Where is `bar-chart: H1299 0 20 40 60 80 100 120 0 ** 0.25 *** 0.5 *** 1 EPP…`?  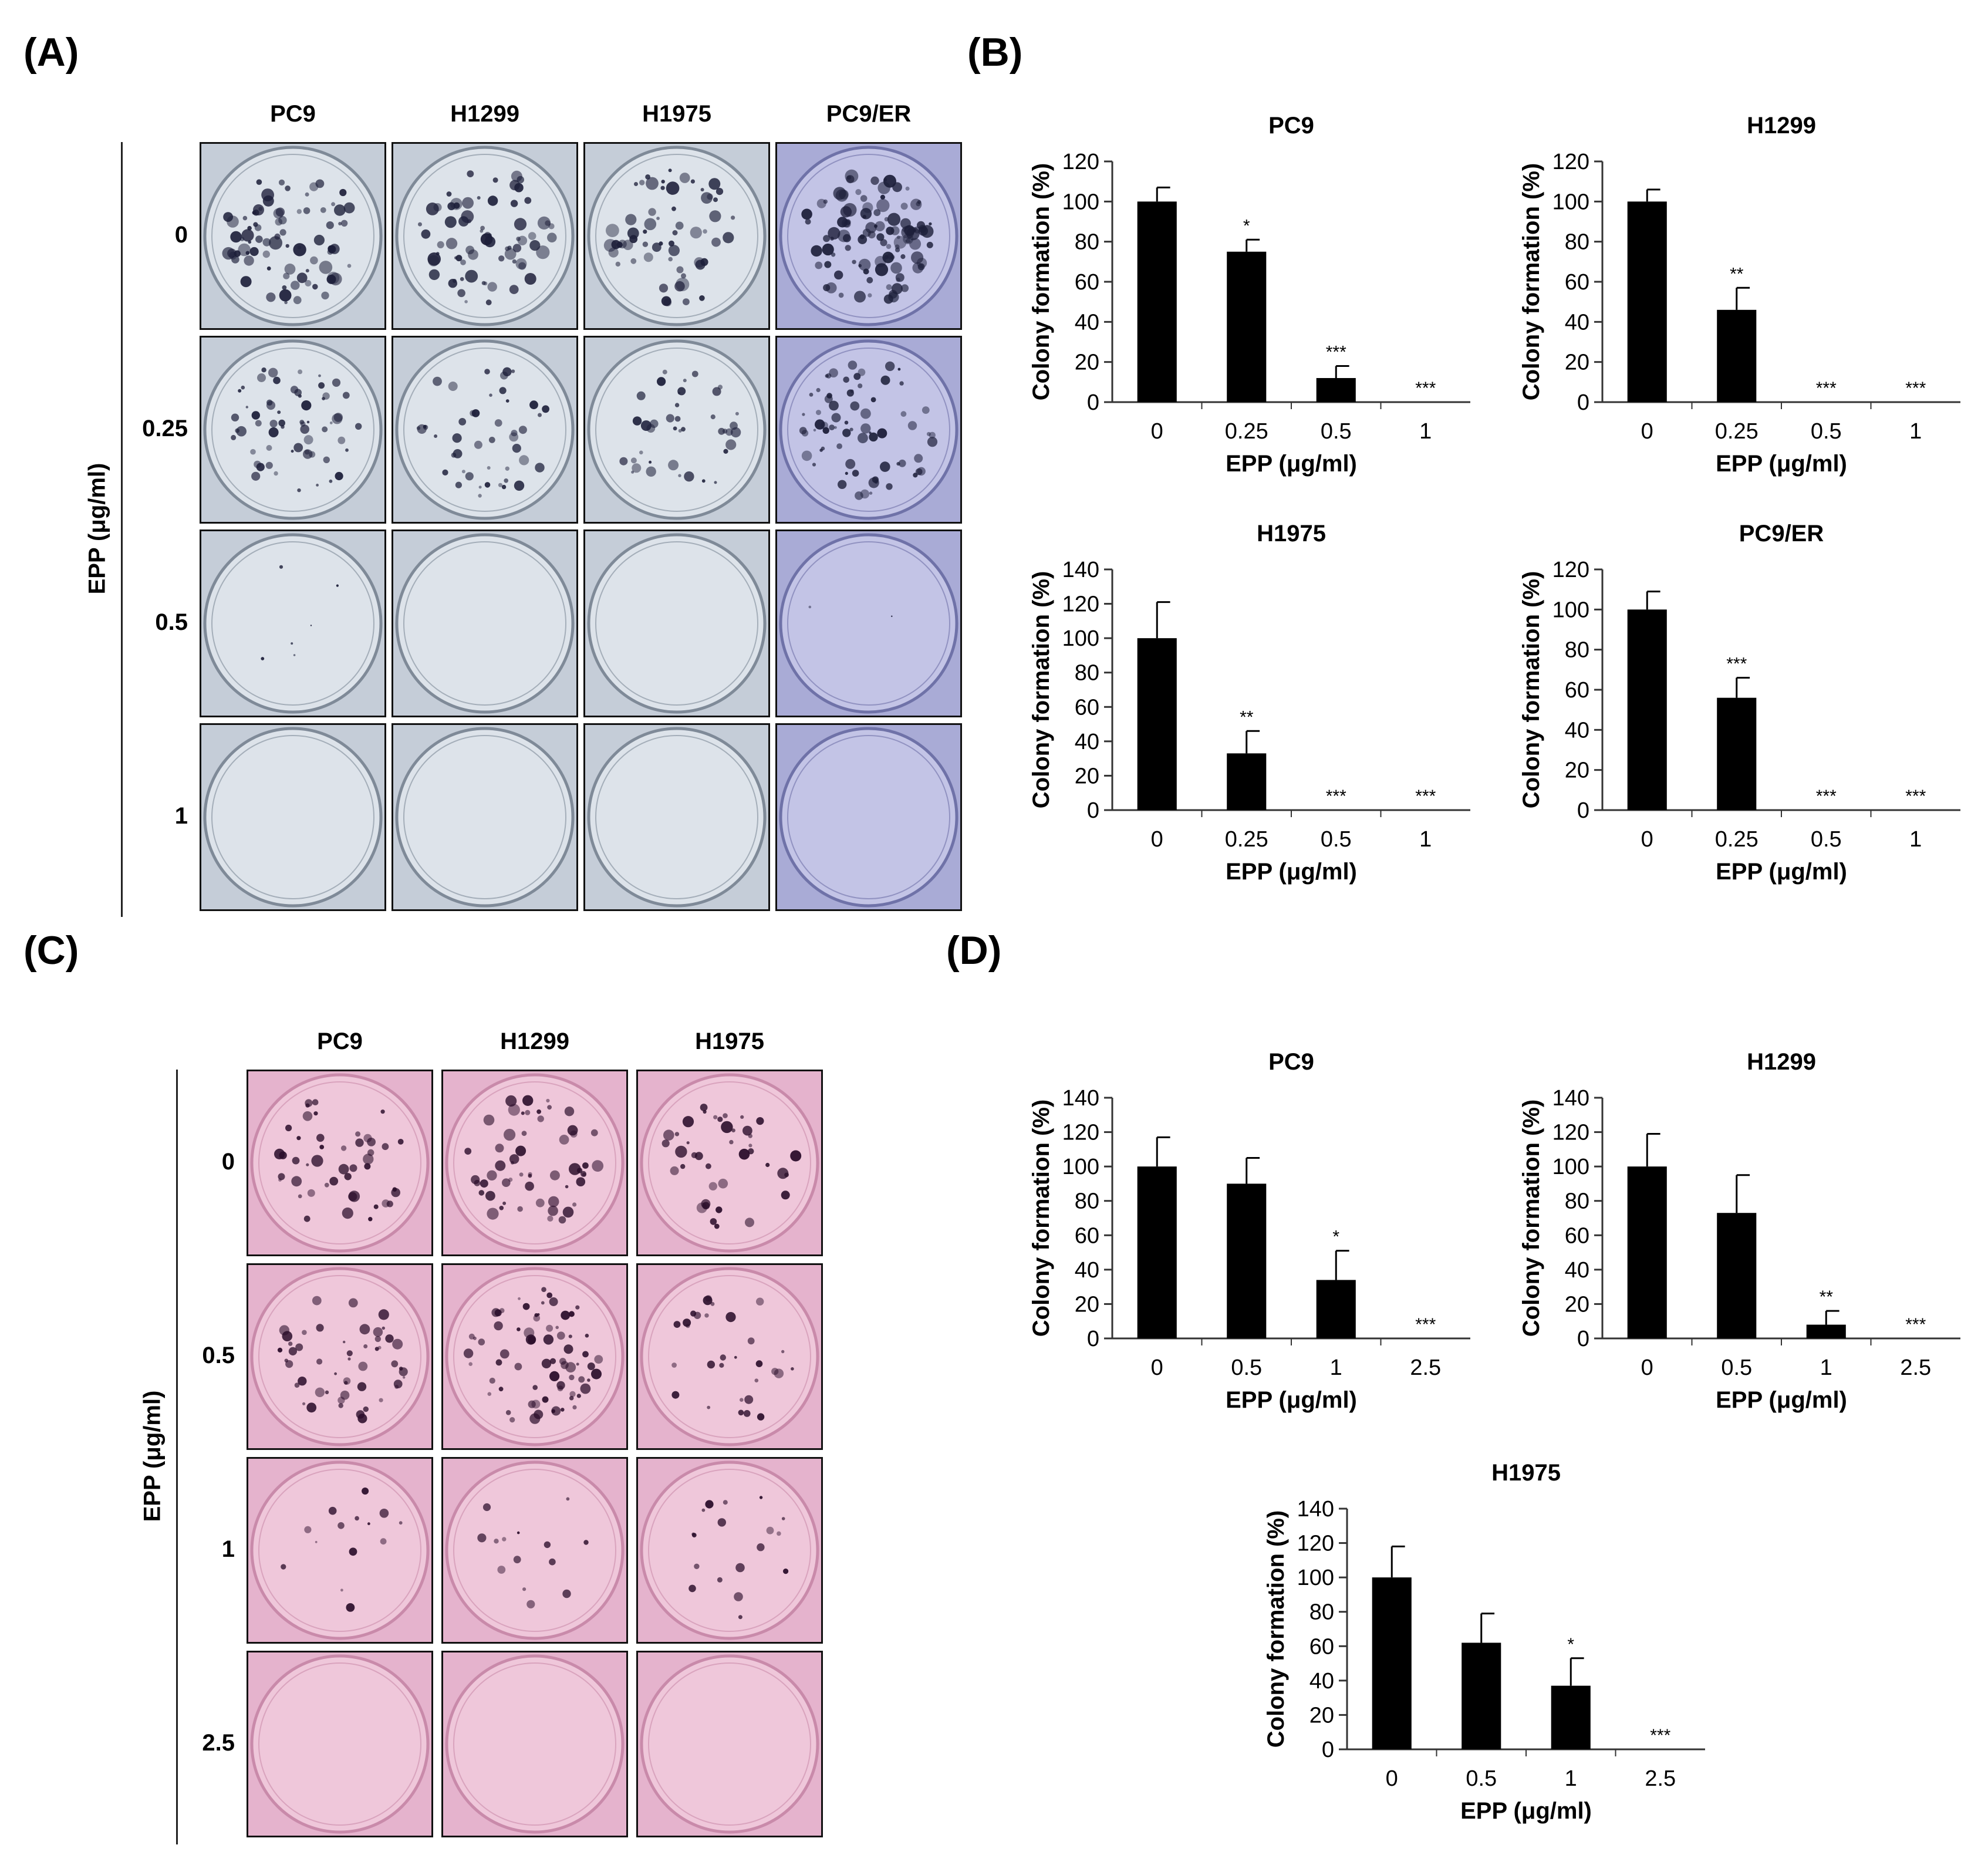
bar-chart: H1299 0 20 40 60 80 100 120 0 ** 0.25 *** 0.5 *** 1 EPP… is located at coordinates (1744, 296).